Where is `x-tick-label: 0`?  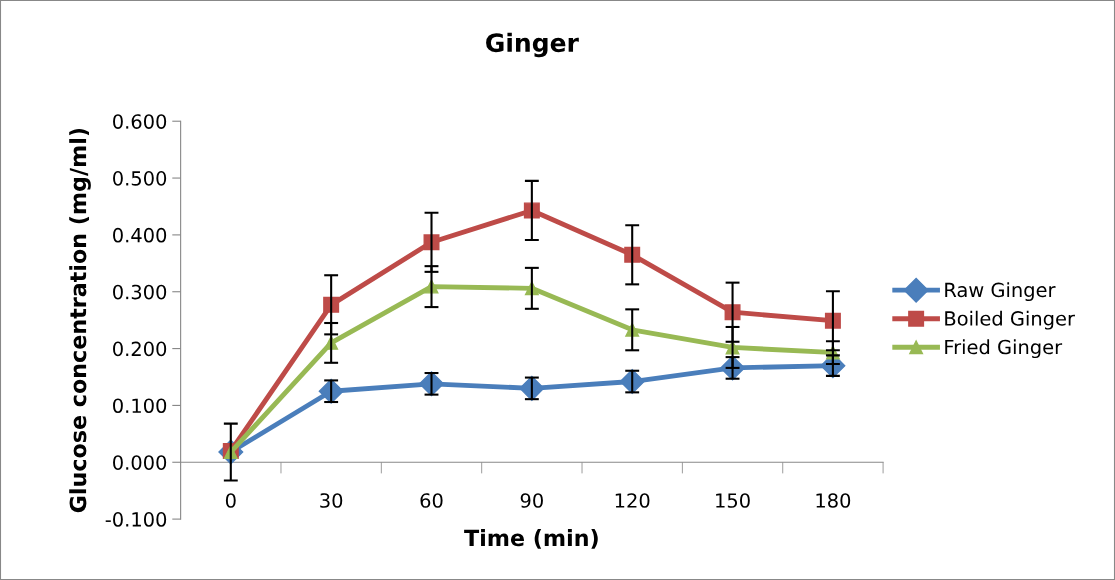 x-tick-label: 0 is located at coordinates (230, 500).